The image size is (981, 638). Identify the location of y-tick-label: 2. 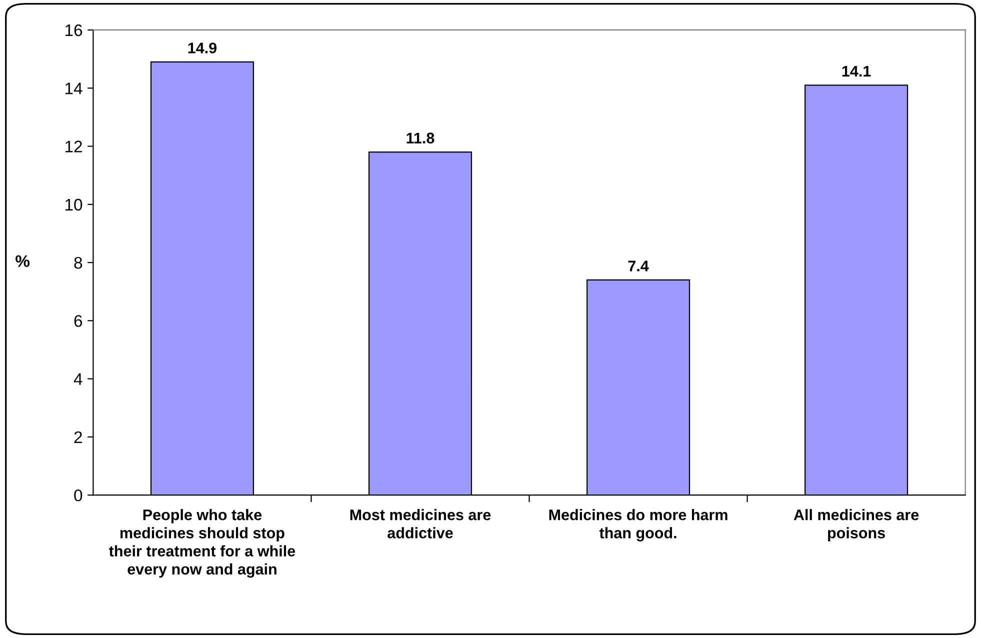
(78, 437).